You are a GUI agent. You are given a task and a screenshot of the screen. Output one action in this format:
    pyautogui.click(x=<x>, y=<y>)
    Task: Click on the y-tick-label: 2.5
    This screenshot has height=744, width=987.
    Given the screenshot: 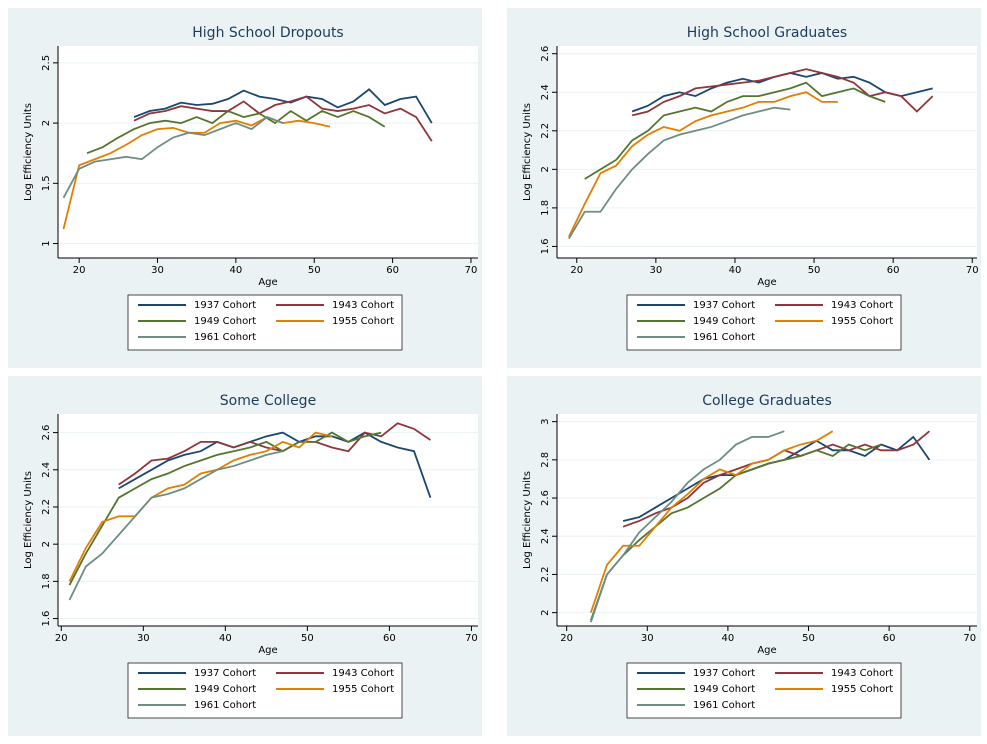 What is the action you would take?
    pyautogui.click(x=46, y=63)
    